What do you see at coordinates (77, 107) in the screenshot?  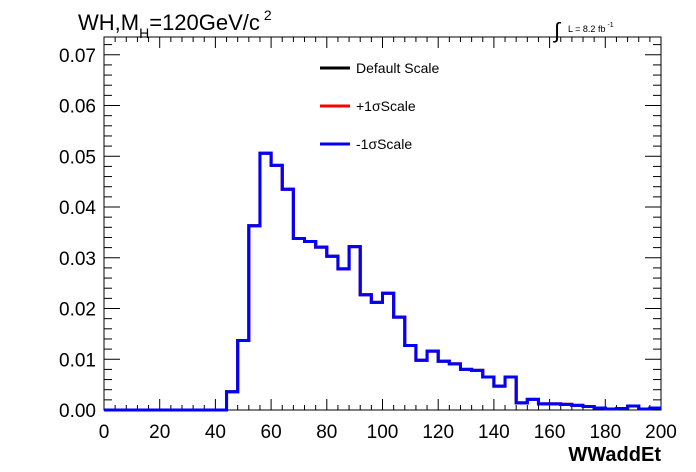 I see `y-tick-label: 0.06` at bounding box center [77, 107].